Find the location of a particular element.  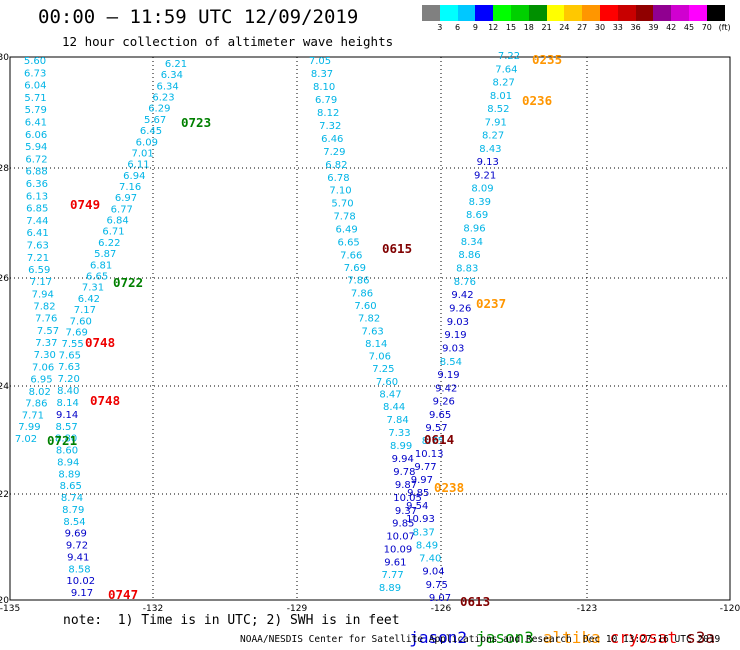

swh-value: 9.21 is located at coordinates (485, 175).